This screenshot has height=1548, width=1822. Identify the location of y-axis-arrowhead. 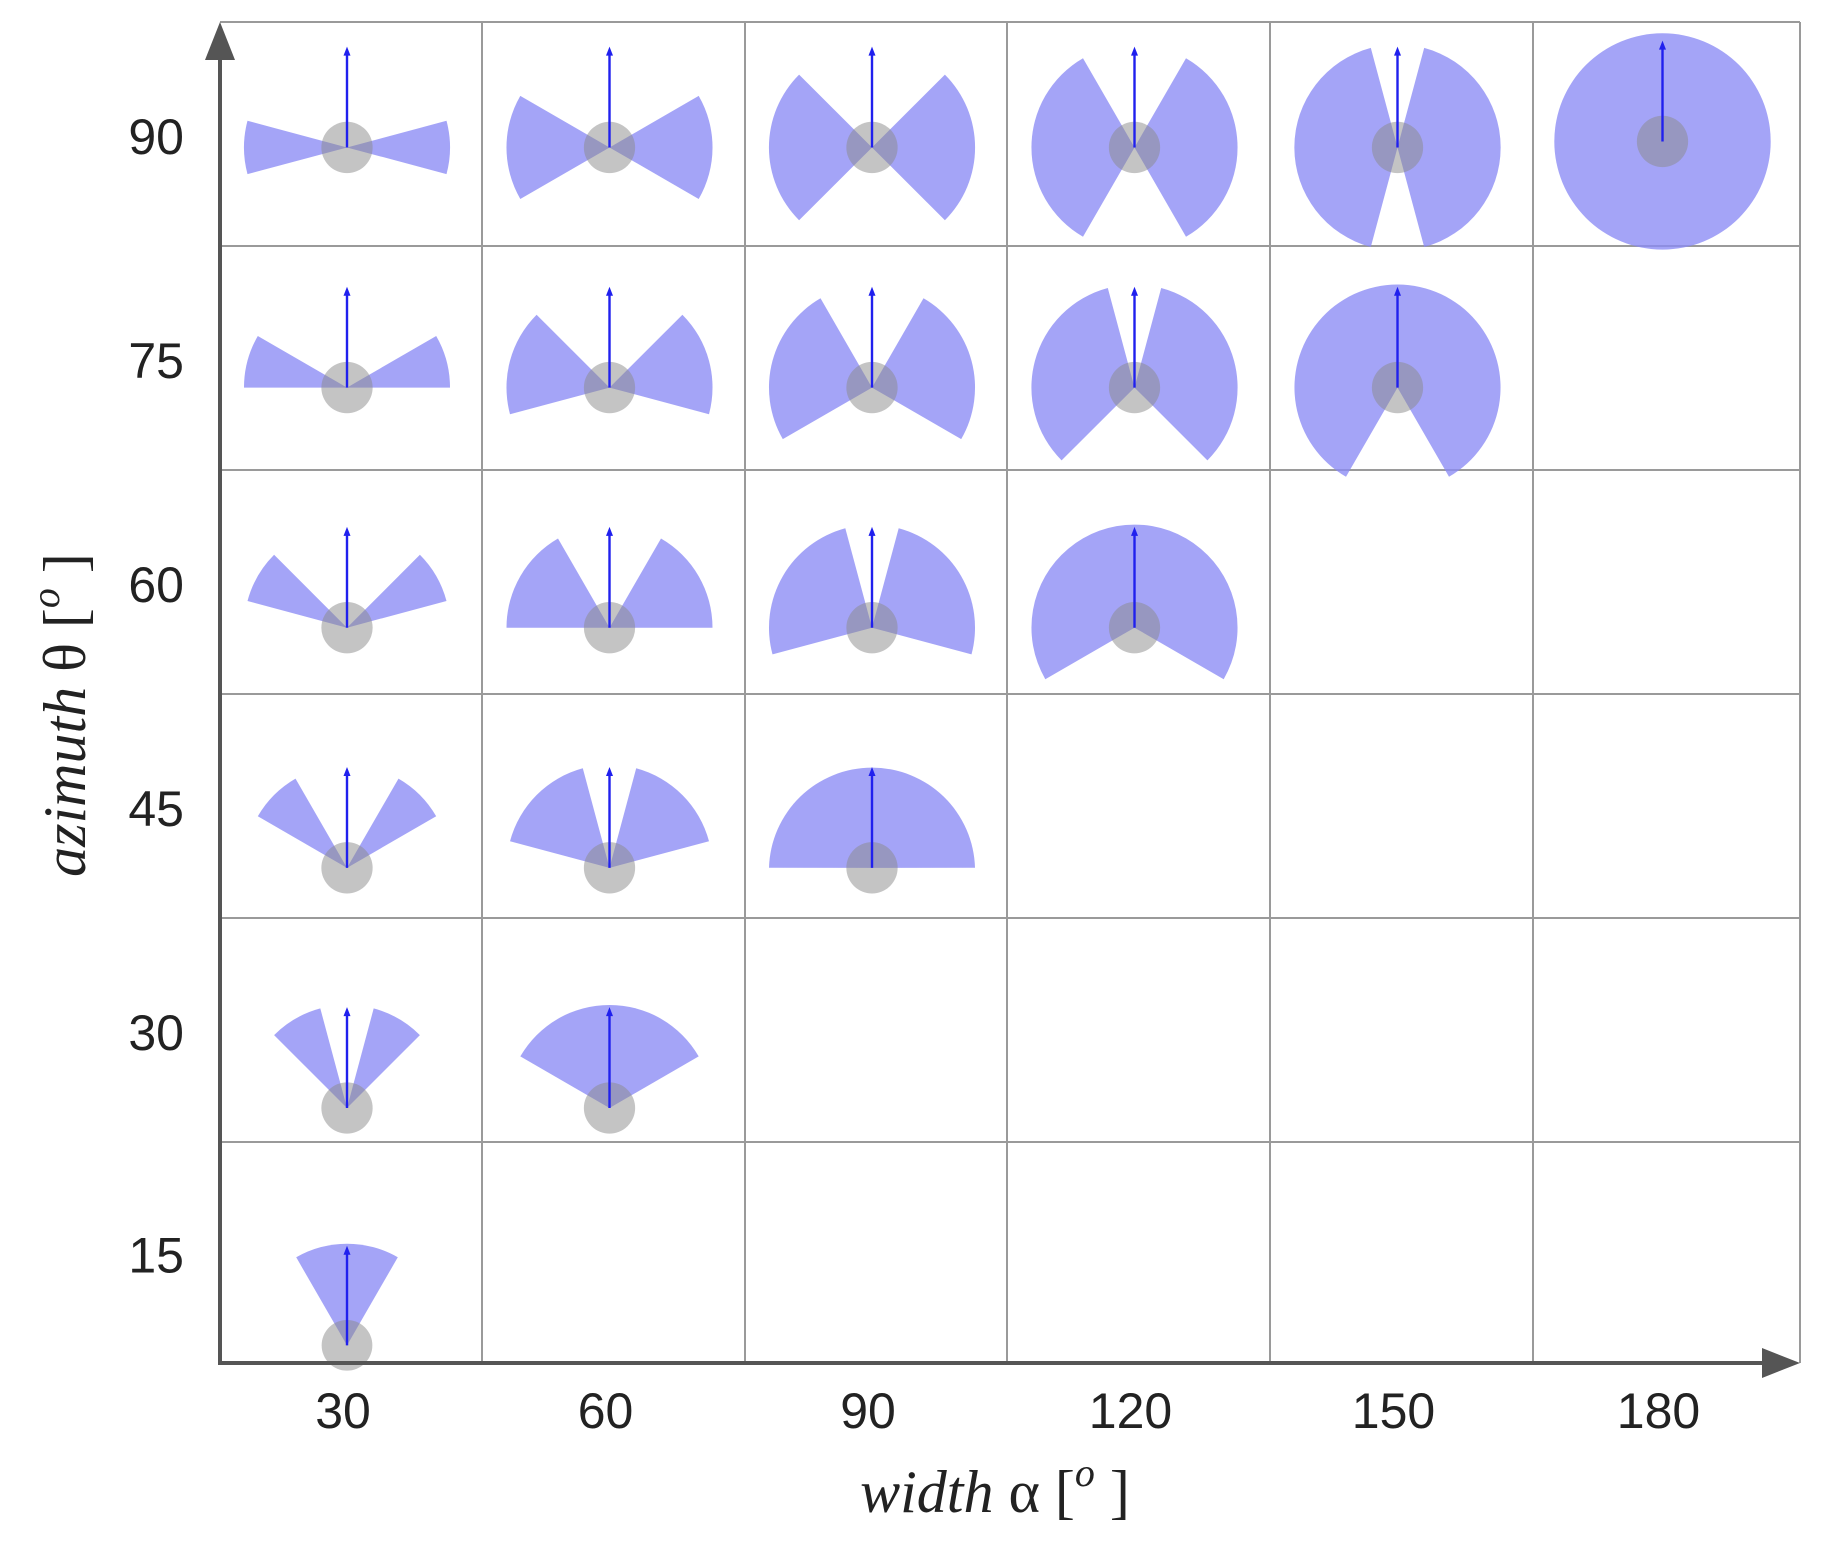
(220, 41).